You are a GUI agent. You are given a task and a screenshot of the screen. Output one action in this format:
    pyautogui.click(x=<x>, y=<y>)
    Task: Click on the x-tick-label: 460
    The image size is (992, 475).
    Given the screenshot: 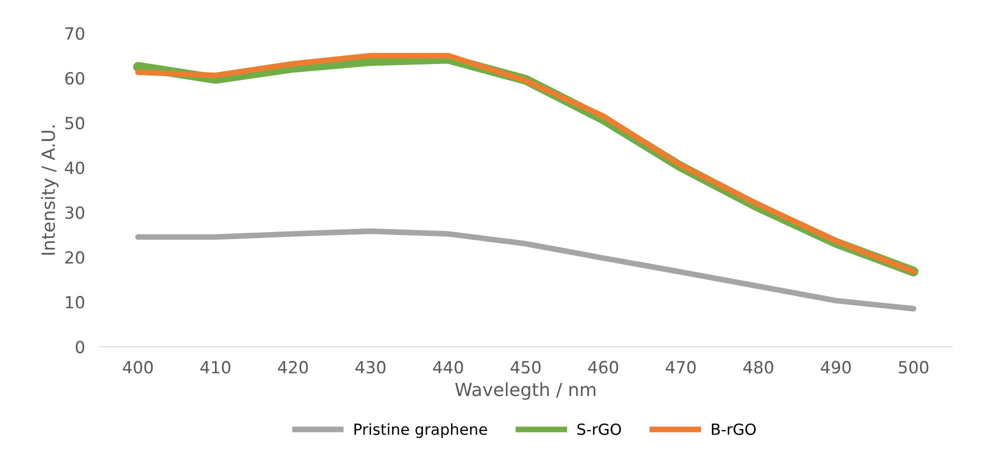 What is the action you would take?
    pyautogui.click(x=603, y=367)
    